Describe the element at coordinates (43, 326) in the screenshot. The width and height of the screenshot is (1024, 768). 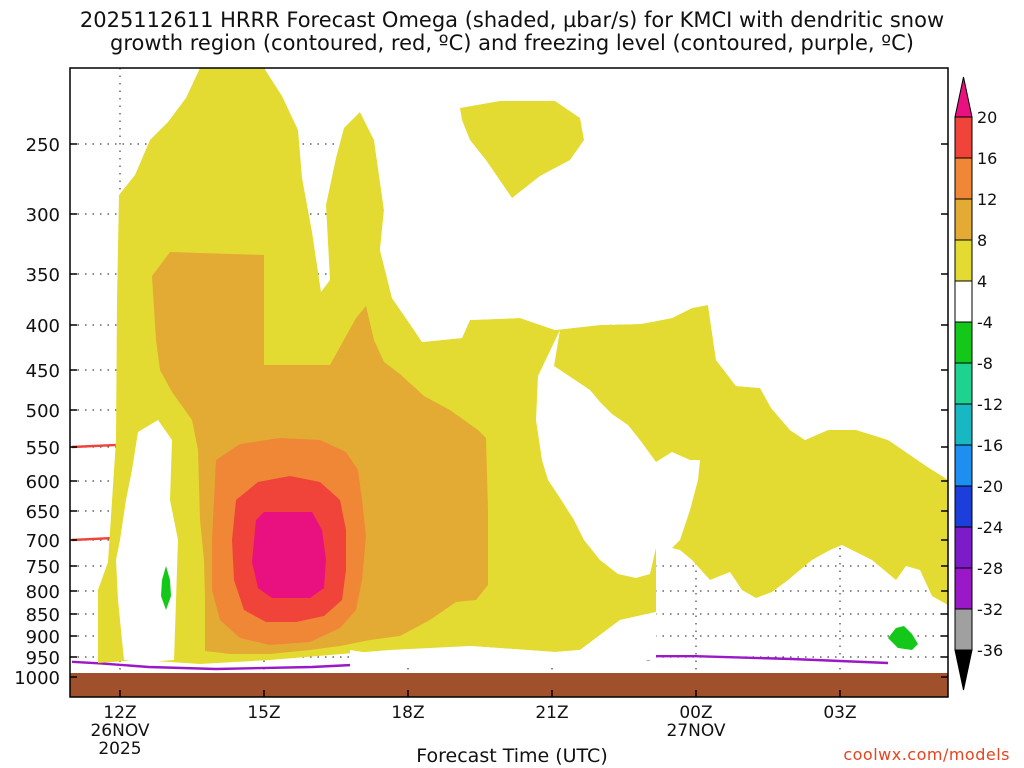
I see `y-tick-label: 400` at that location.